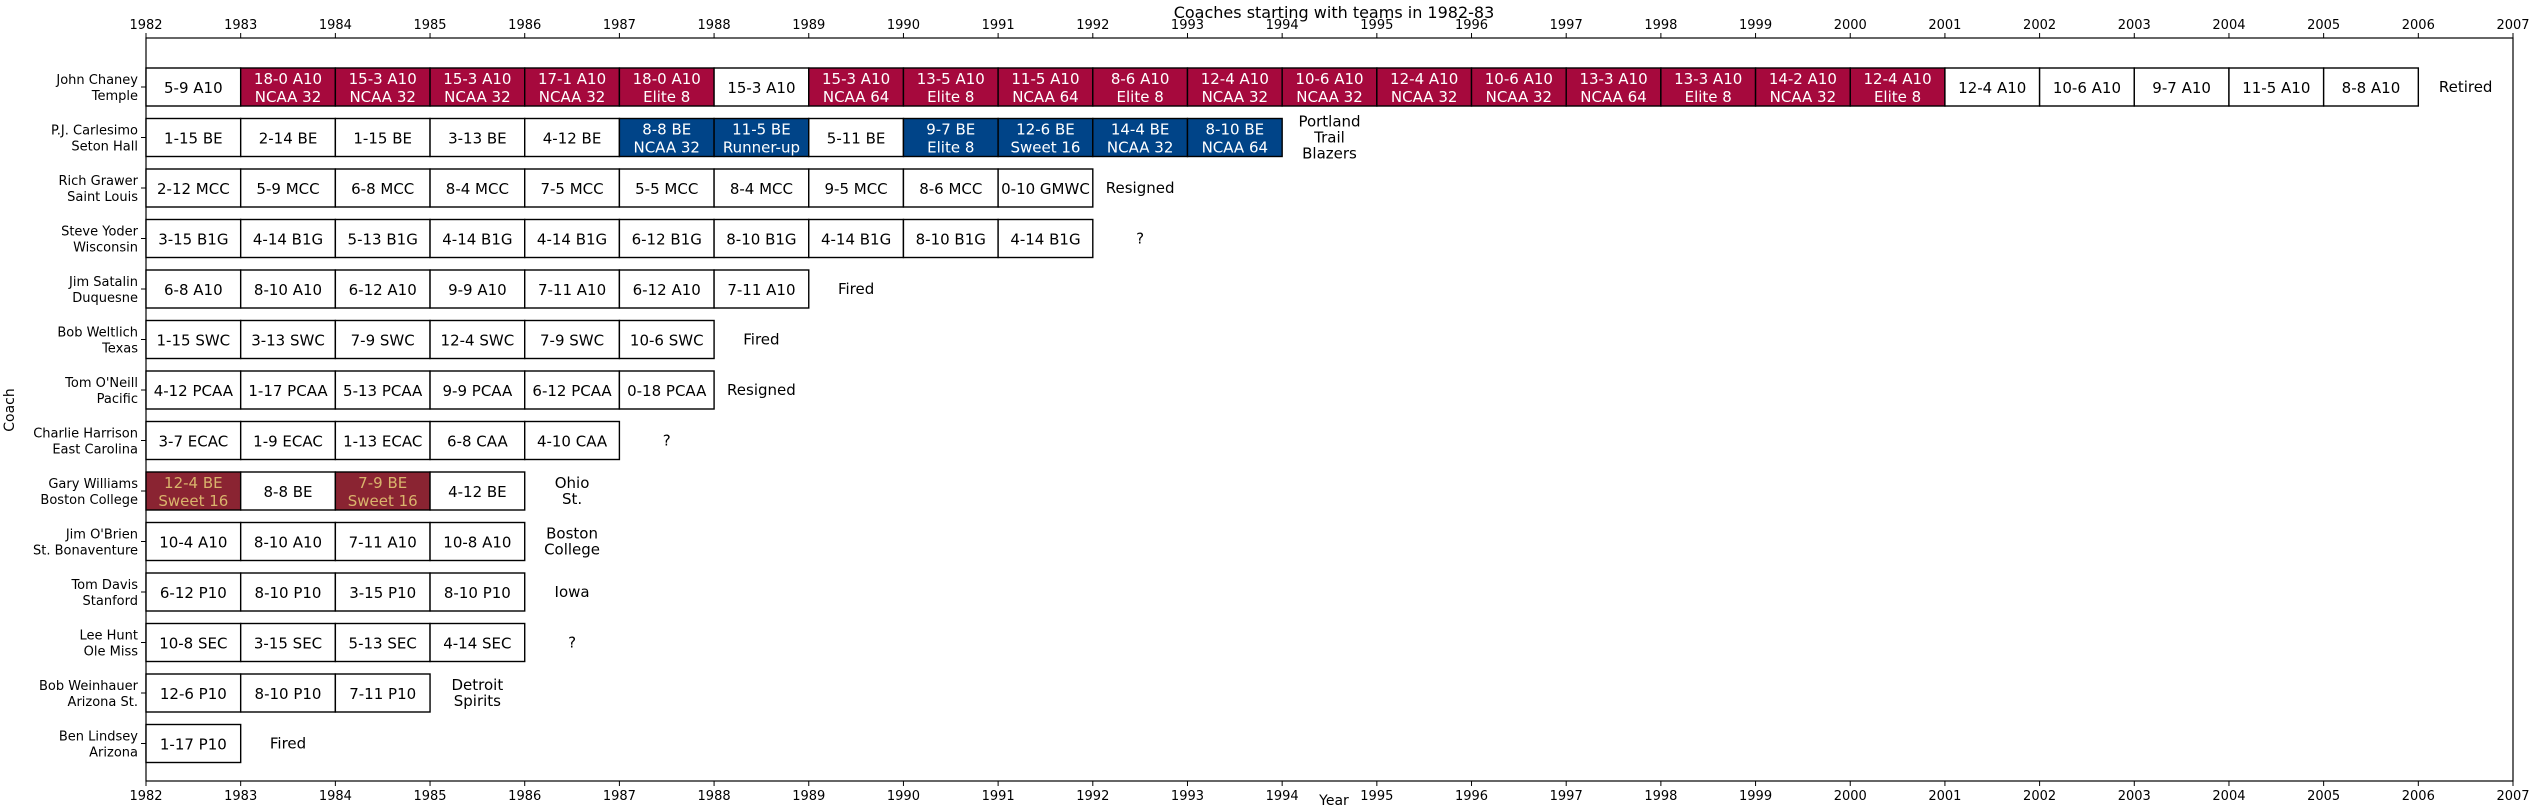 This screenshot has width=2535, height=811. Describe the element at coordinates (288, 644) in the screenshot. I see `season-record: 3-15 SEC` at that location.